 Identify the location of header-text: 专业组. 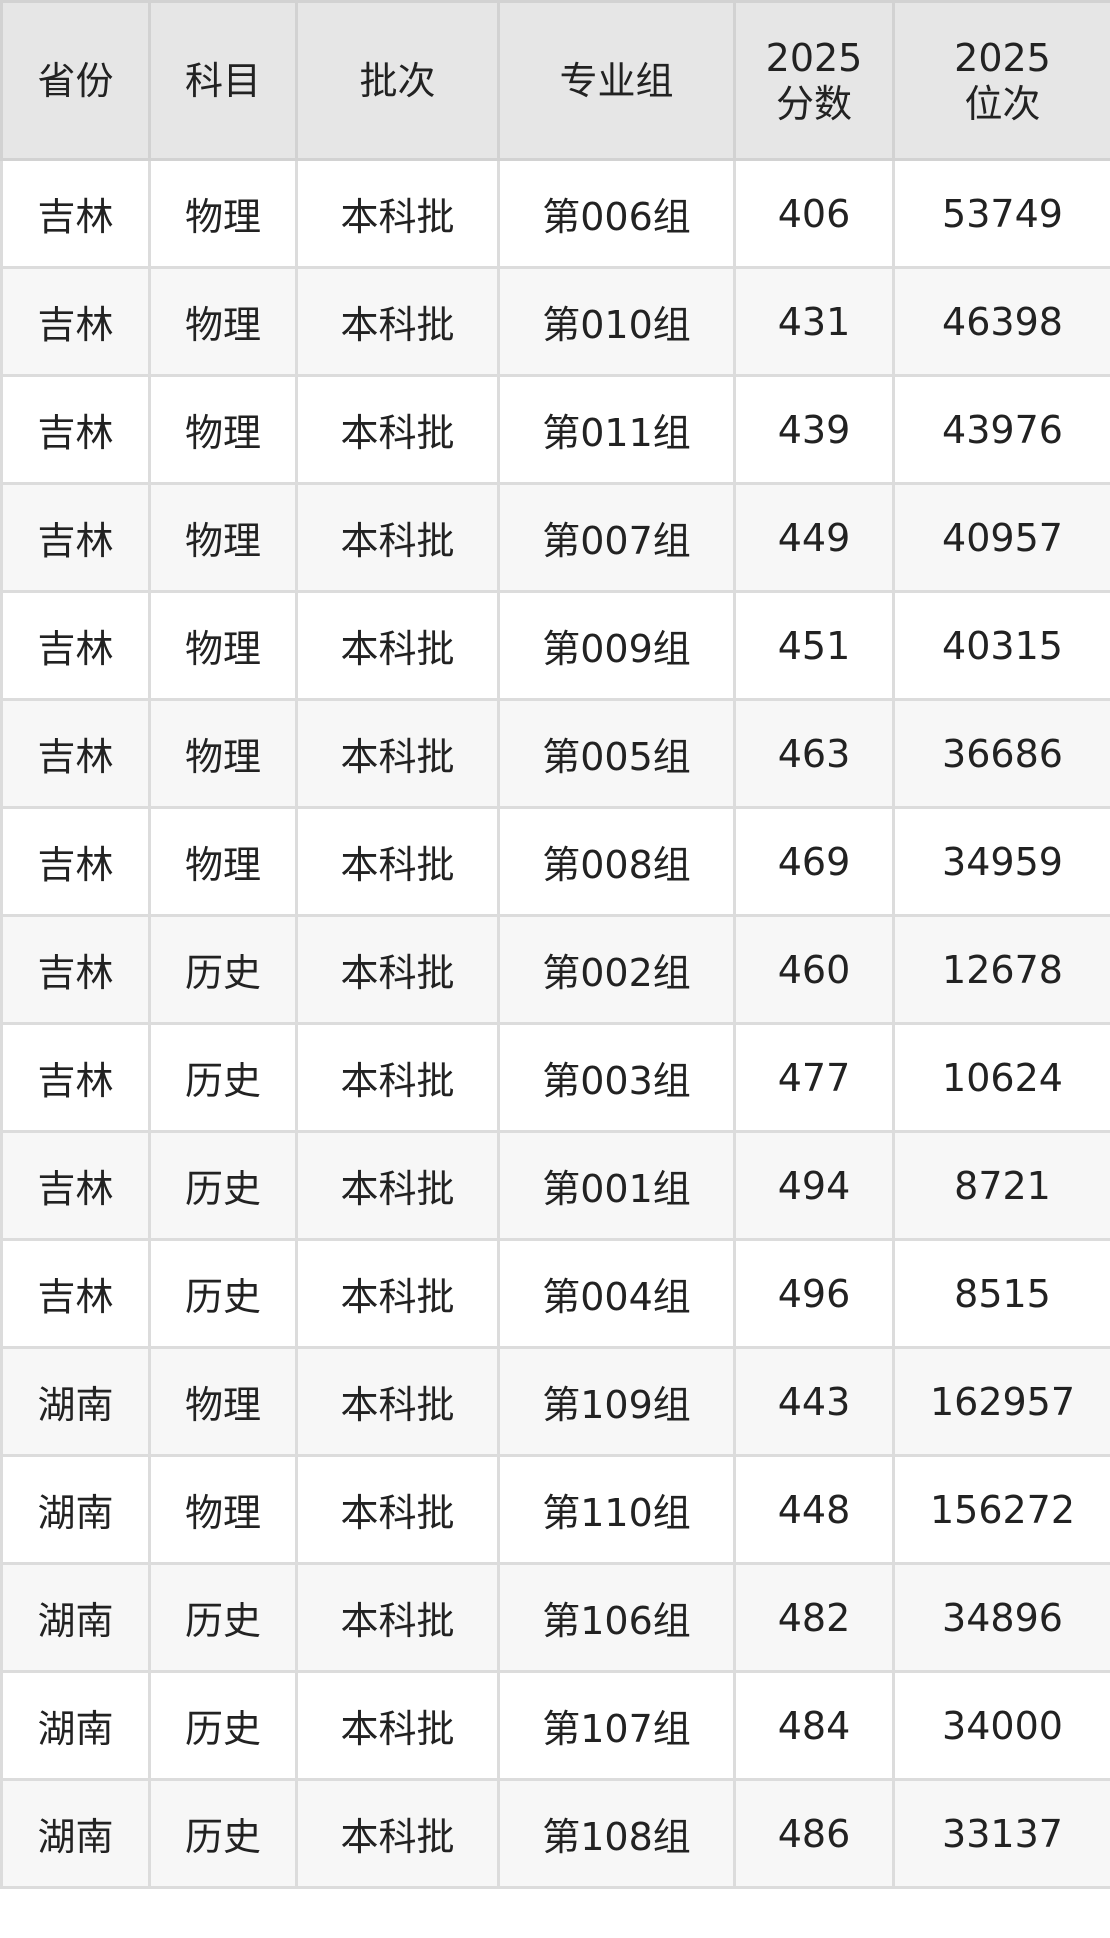
(616, 80).